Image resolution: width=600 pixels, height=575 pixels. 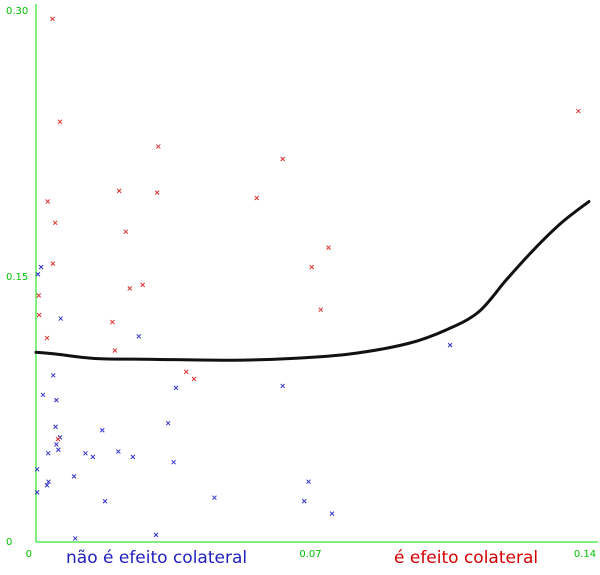 What do you see at coordinates (310, 554) in the screenshot?
I see `x-tick-label: 0.07` at bounding box center [310, 554].